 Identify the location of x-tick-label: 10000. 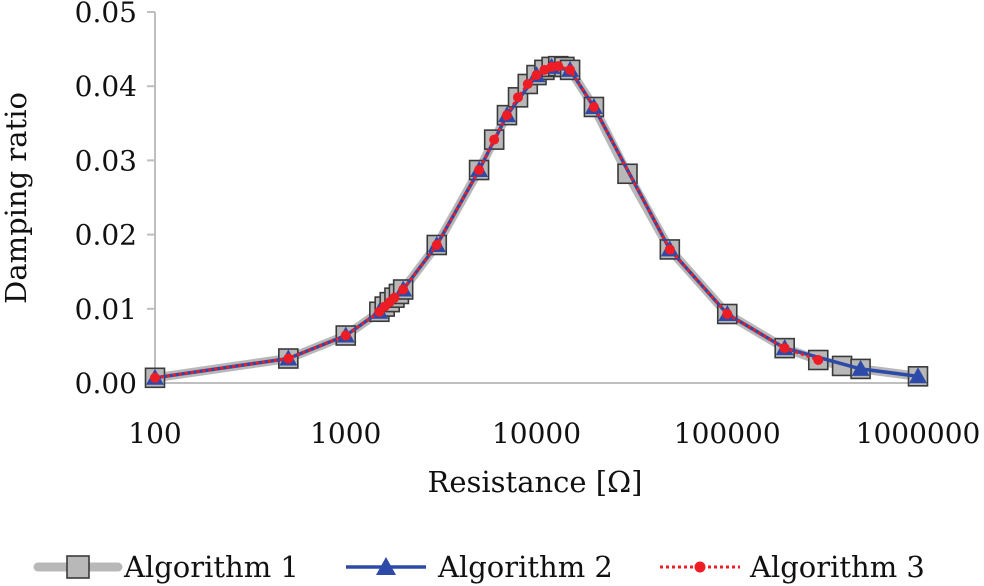
(536, 433).